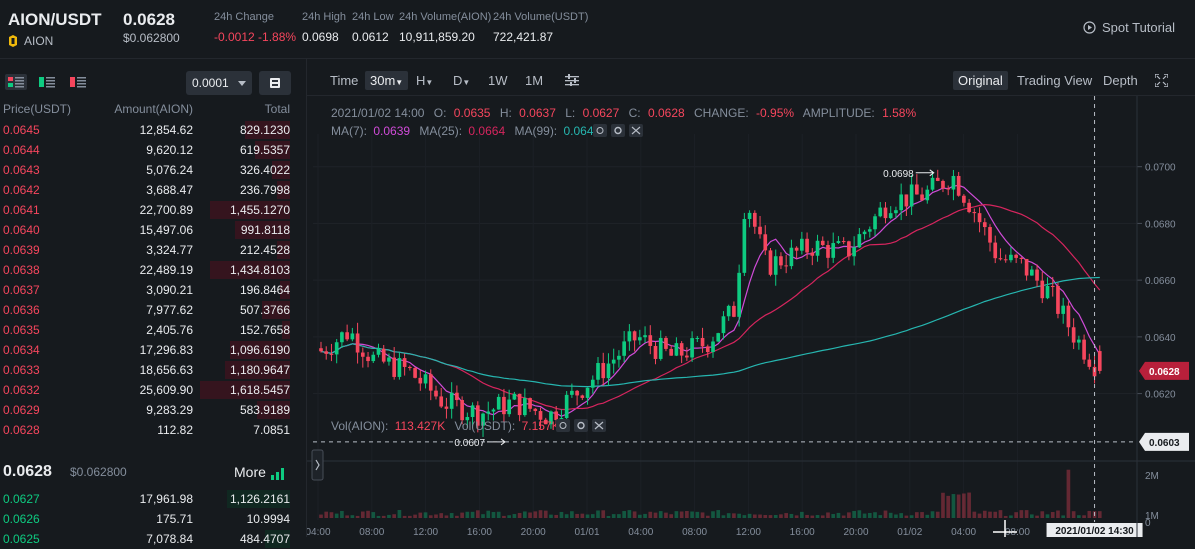  Describe the element at coordinates (153, 109) in the screenshot. I see `amount-header: Amount(AION)` at that location.